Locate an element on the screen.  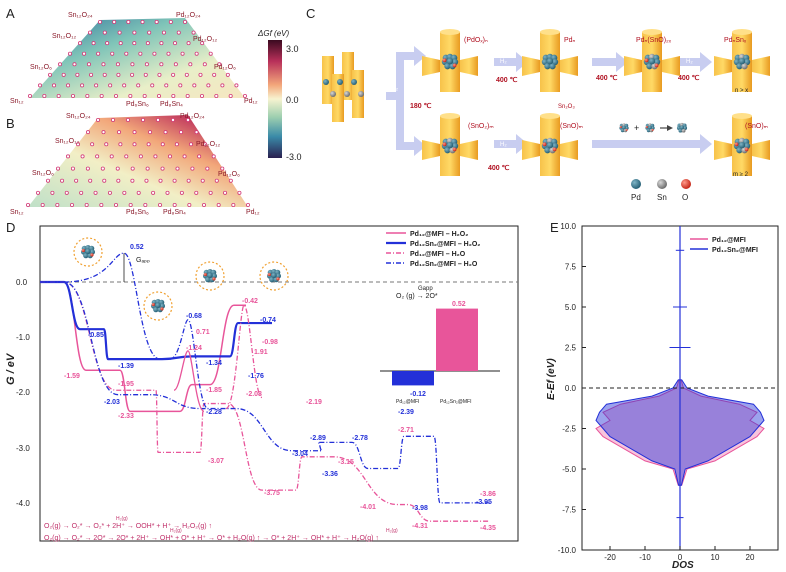
h2-step-3: H₂(g) is located at coordinates (392, 531).